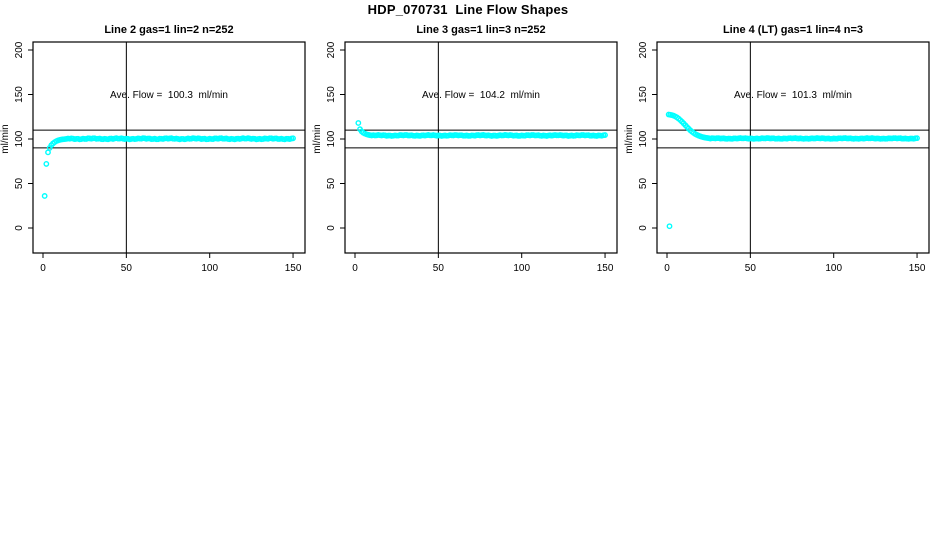  What do you see at coordinates (793, 30) in the screenshot?
I see `panel-title-line4: Line 4 (LT) gas=1 lin=4 n=3` at bounding box center [793, 30].